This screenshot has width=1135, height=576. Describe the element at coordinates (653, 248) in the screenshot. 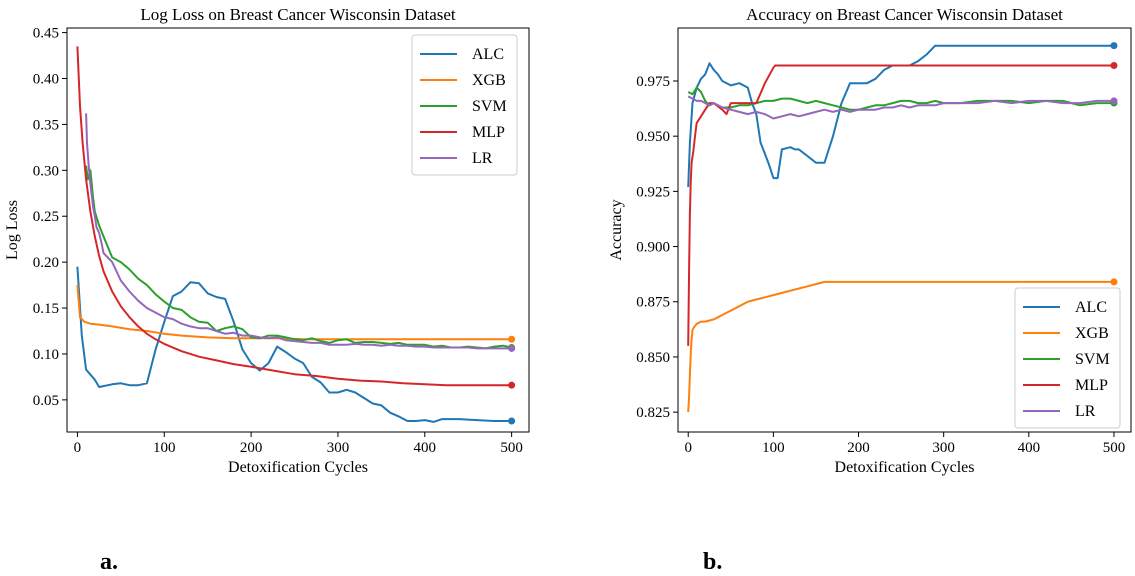

I see `y-tick-label: 0.900` at that location.